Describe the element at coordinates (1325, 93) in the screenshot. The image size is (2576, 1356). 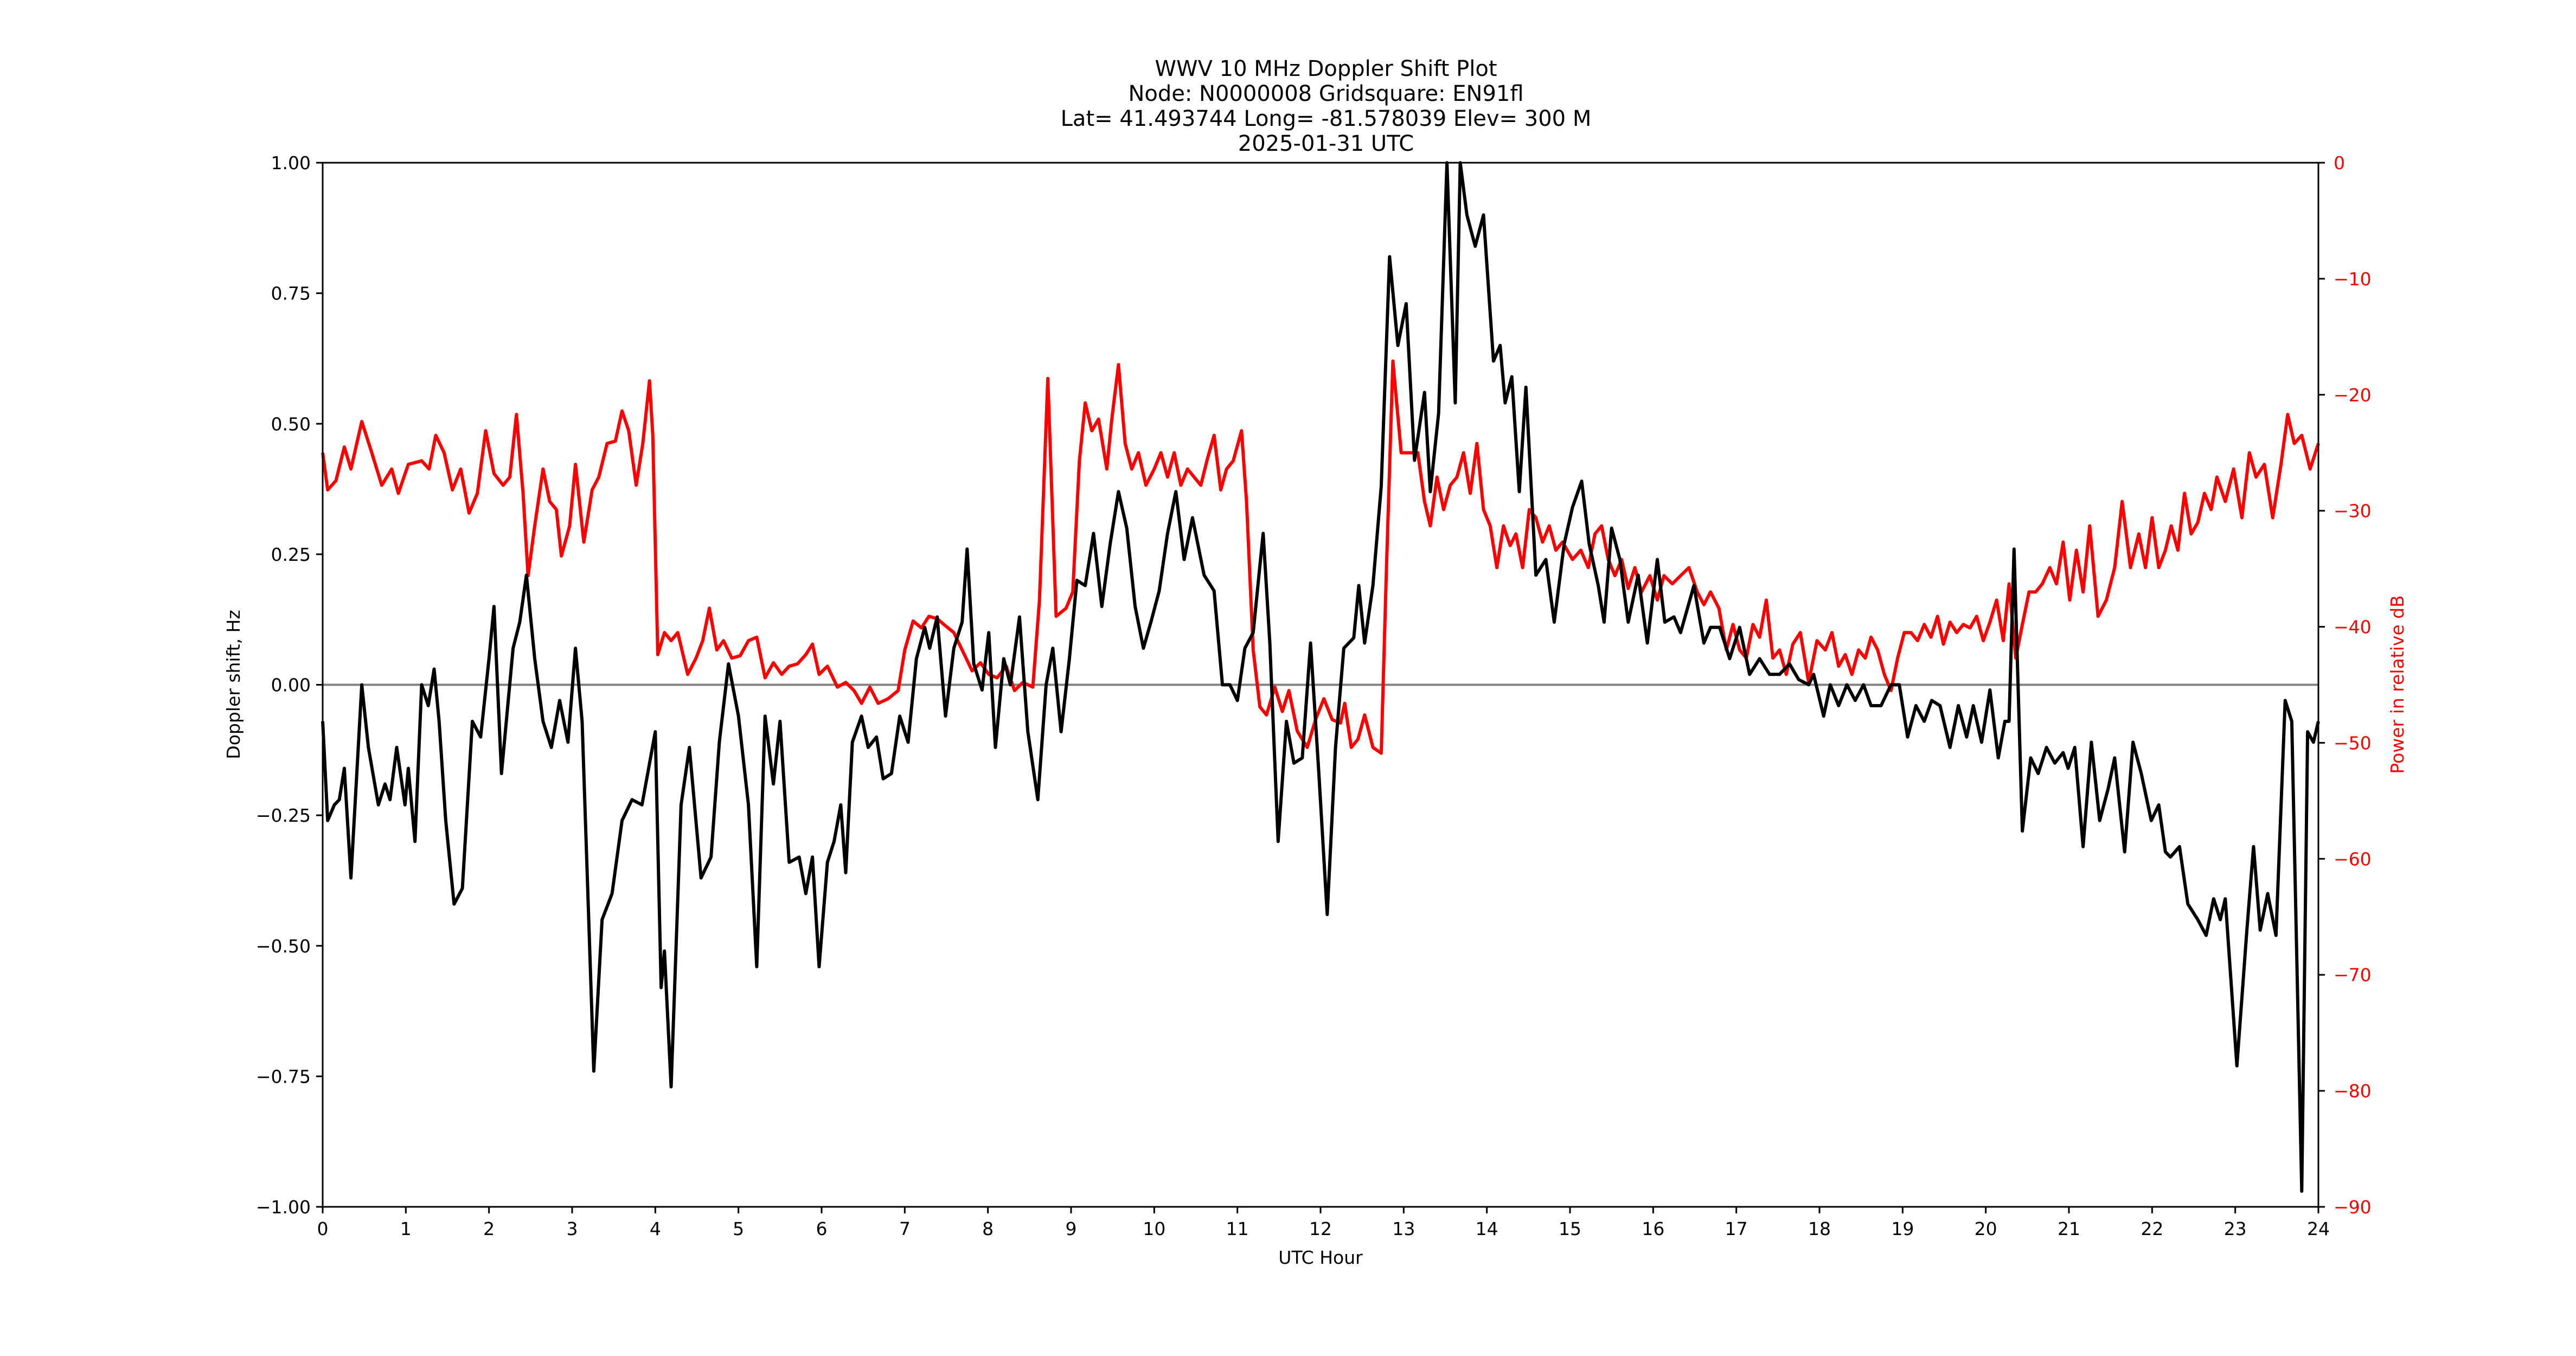
I see `chart-subtitle-node: Node: N0000008 Gridsquare: EN91fl` at that location.